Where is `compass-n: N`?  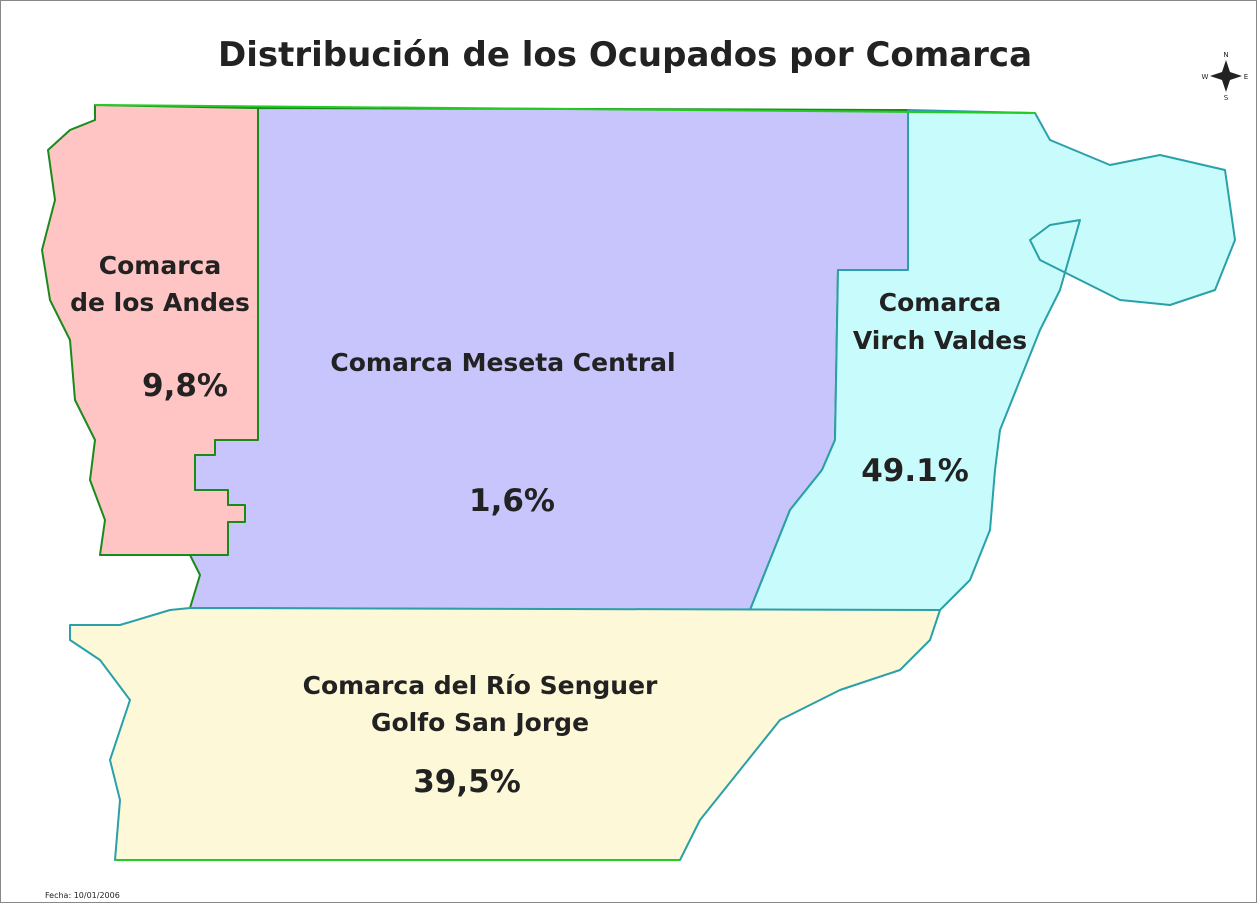
compass-n: N is located at coordinates (1225, 55).